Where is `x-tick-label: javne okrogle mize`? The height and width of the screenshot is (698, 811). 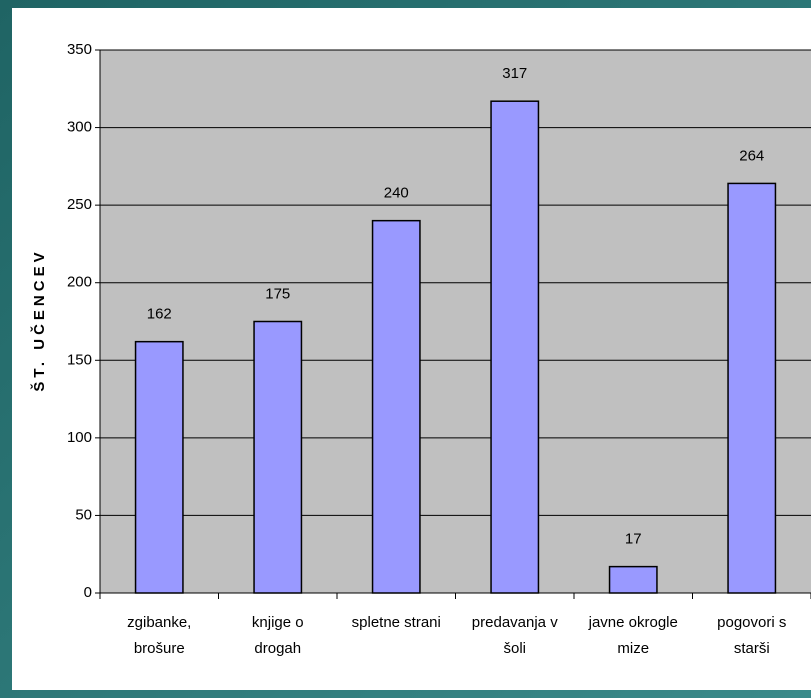 x-tick-label: javne okrogle mize is located at coordinates (633, 635).